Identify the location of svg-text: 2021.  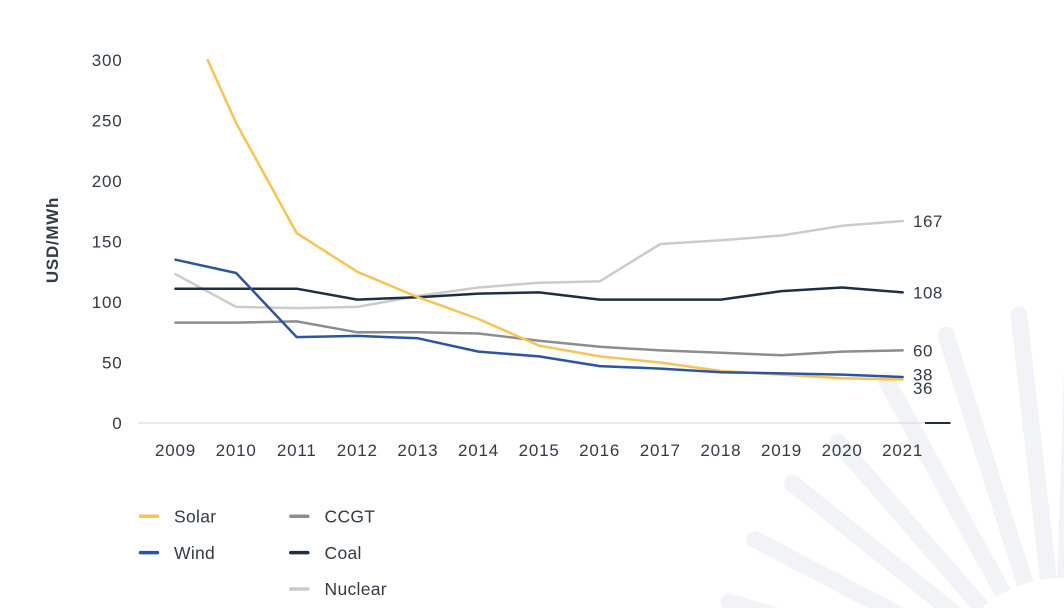
(902, 450).